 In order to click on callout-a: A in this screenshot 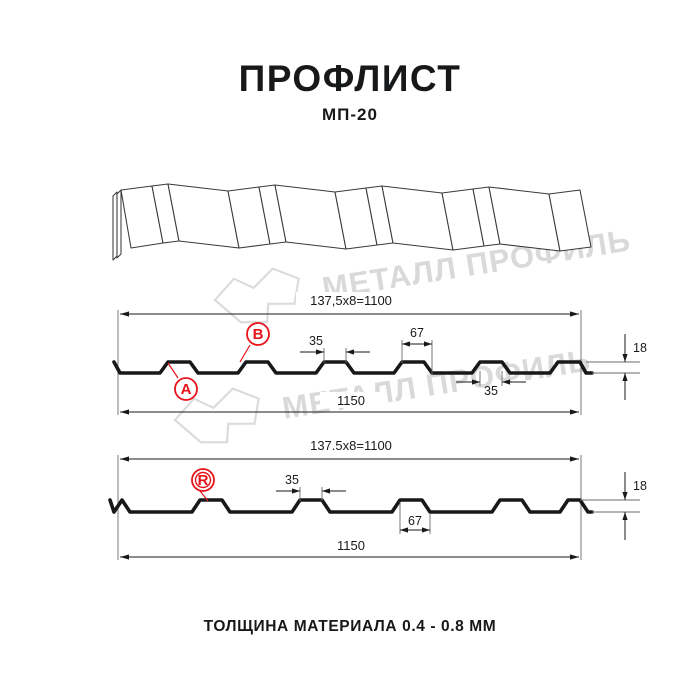, I will do `click(182, 381)`.